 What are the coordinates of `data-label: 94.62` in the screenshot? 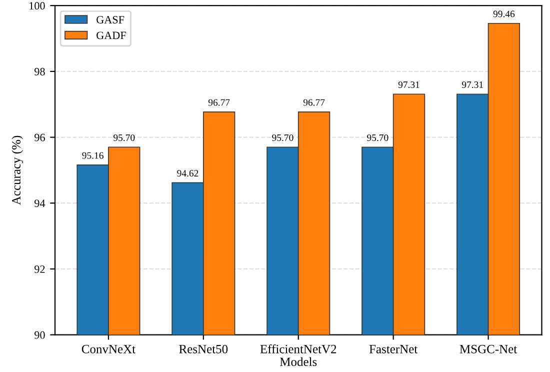 It's located at (187, 173).